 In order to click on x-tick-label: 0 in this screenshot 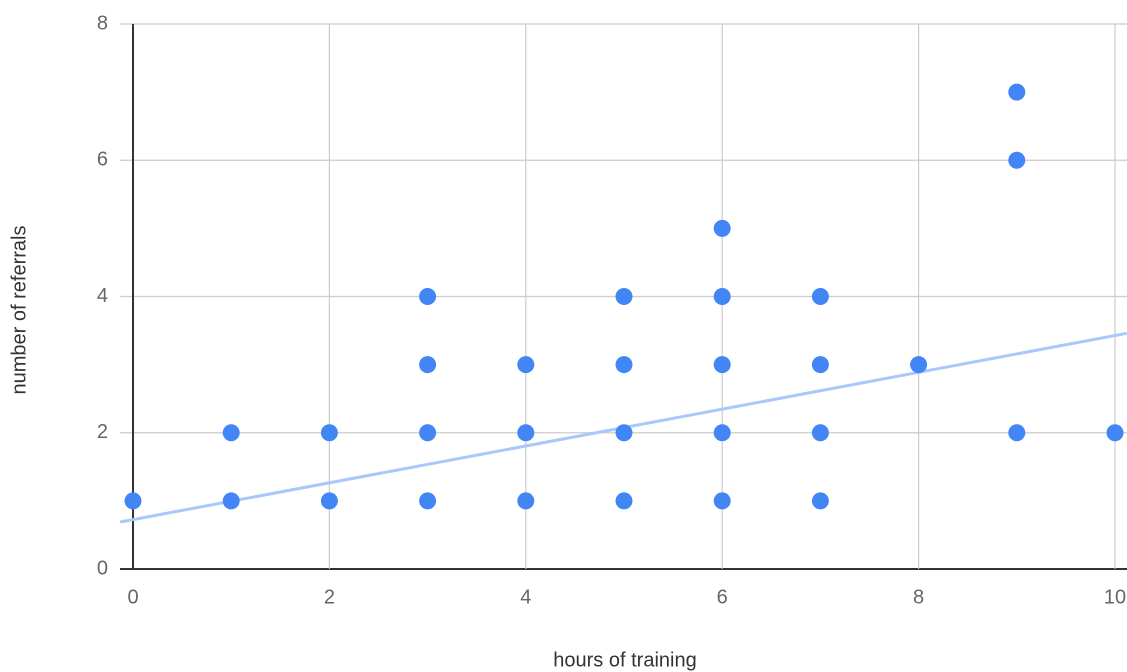, I will do `click(132, 597)`.